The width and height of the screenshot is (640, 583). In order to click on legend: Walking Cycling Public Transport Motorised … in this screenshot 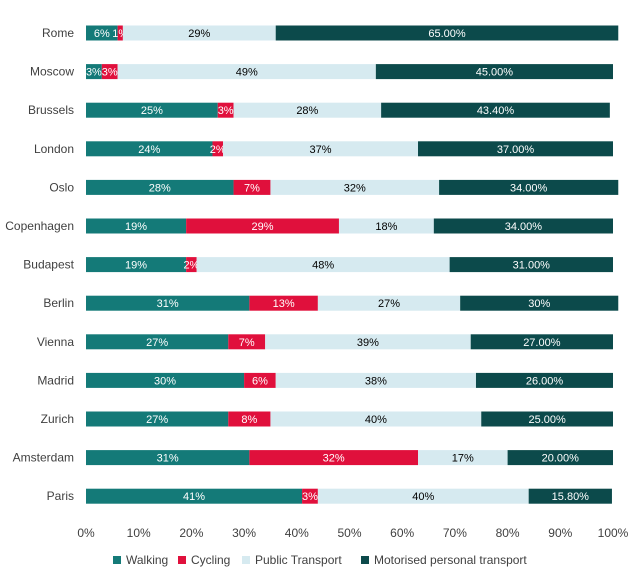, I will do `click(320, 560)`.